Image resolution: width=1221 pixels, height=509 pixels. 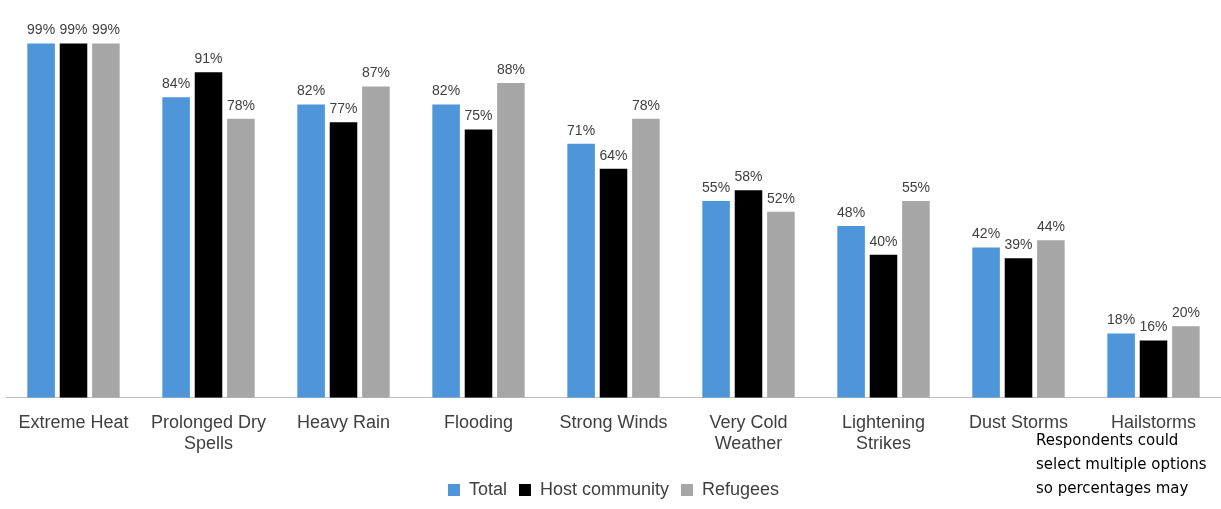 I want to click on legend-label: Total, so click(x=487, y=488).